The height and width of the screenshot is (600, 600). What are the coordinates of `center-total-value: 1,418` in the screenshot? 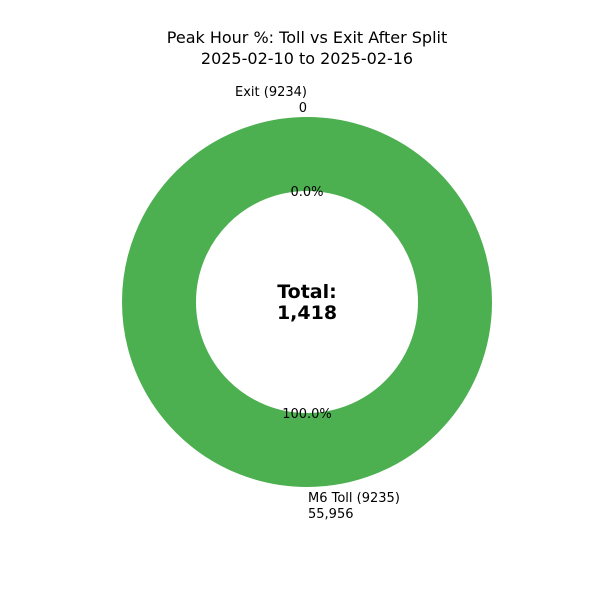 It's located at (307, 313).